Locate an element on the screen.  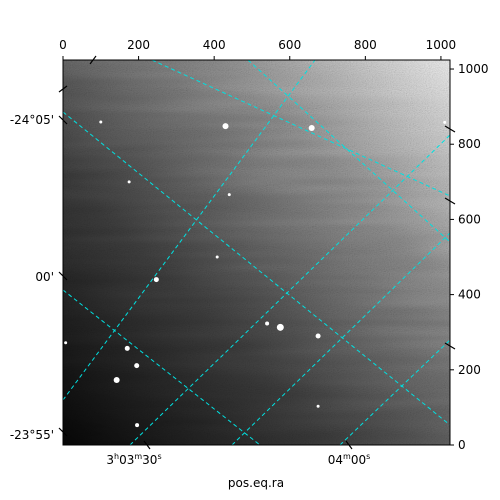
y-tick-label: 400 is located at coordinates (469, 295).